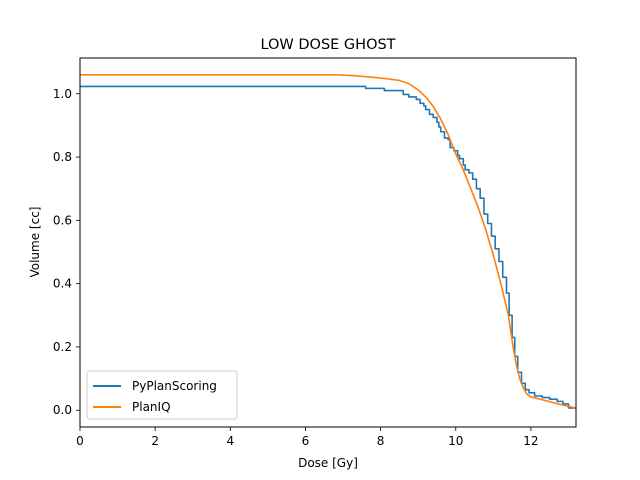 Image resolution: width=640 pixels, height=480 pixels. What do you see at coordinates (62, 220) in the screenshot?
I see `y-tick-label: 0.6` at bounding box center [62, 220].